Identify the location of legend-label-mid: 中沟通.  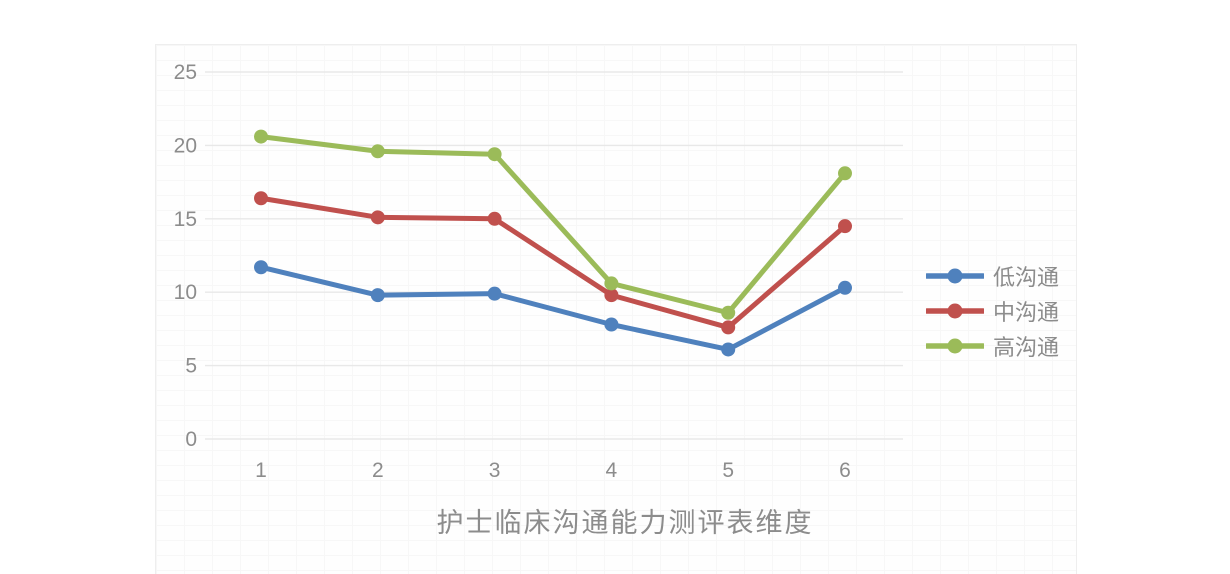
(1026, 312).